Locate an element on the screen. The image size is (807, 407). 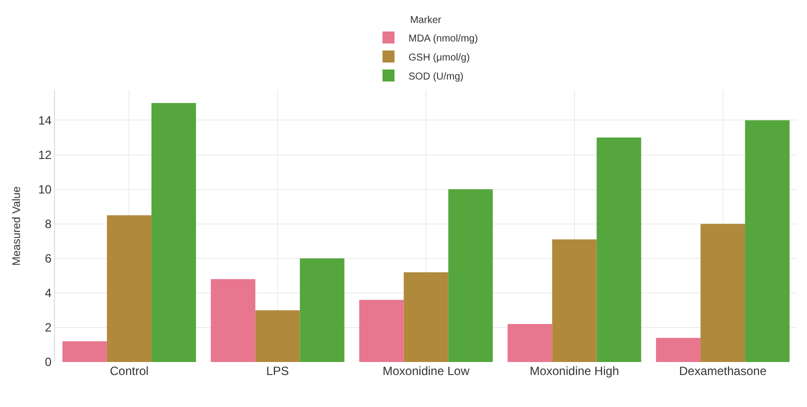
y-tick-label: 12 is located at coordinates (45, 155).